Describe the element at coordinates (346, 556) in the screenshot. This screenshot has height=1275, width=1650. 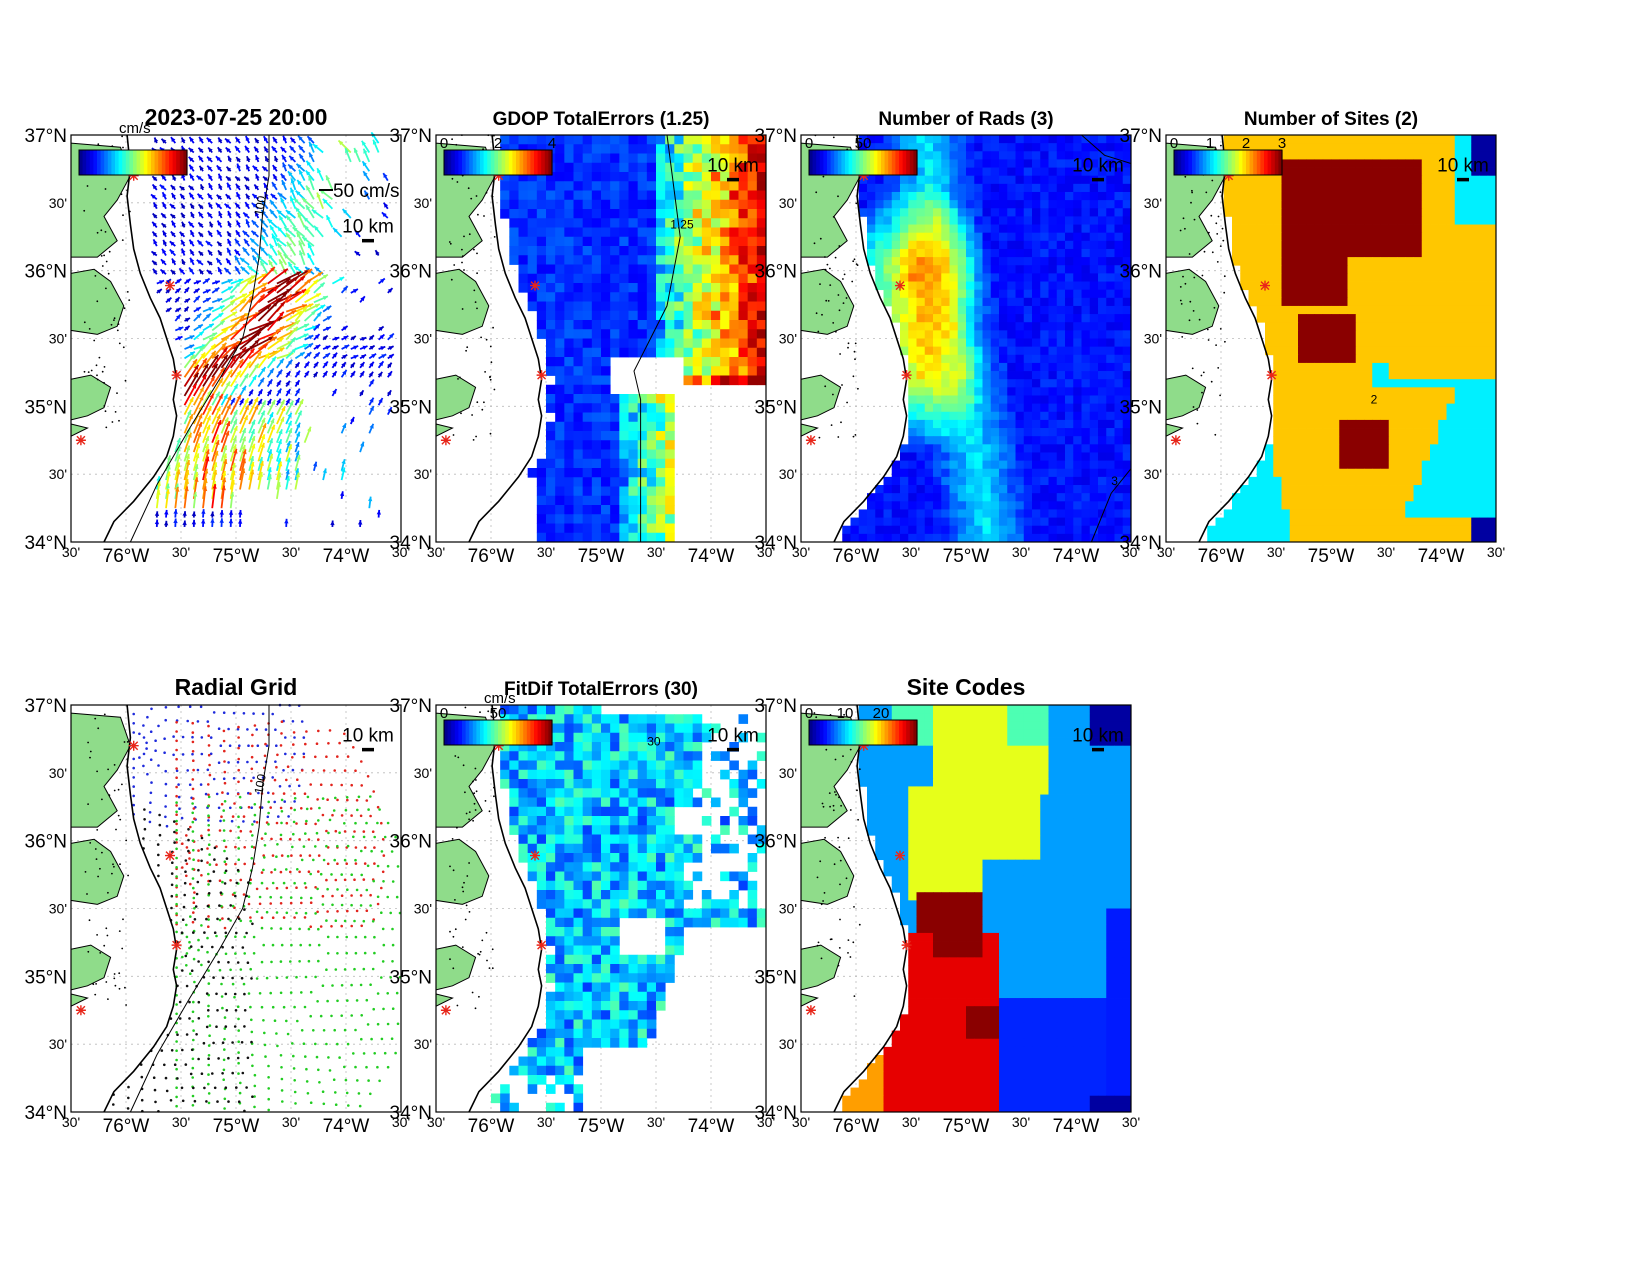
I see `lon-tick-label: 74°W` at that location.